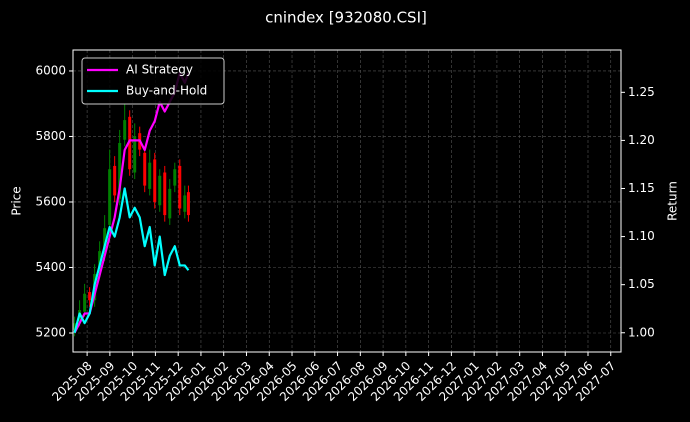 Image resolution: width=690 pixels, height=422 pixels. I want to click on y2-tick-label: 1.25, so click(641, 92).